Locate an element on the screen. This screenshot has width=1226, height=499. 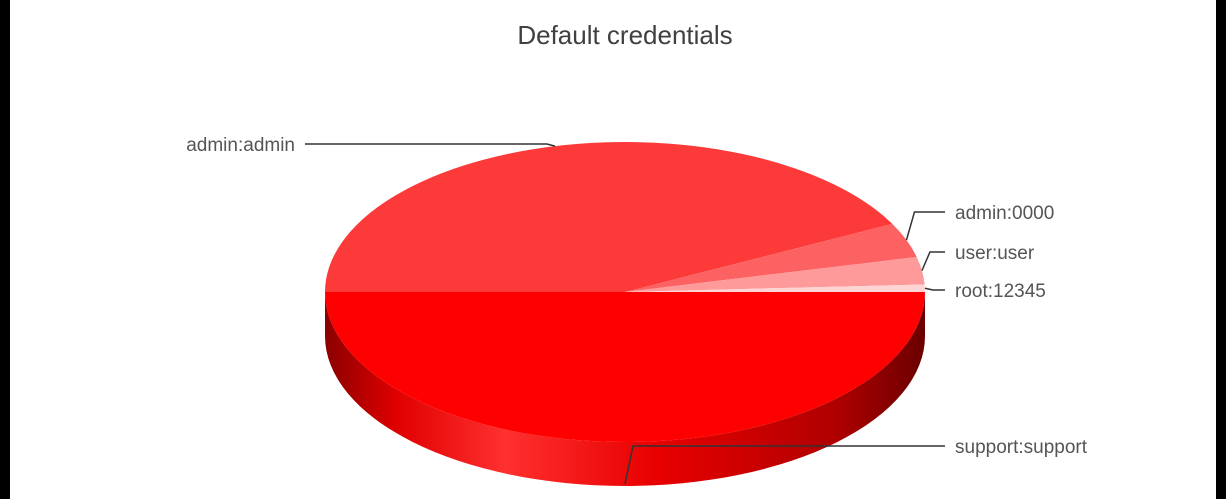
slice-label: user:user is located at coordinates (995, 253).